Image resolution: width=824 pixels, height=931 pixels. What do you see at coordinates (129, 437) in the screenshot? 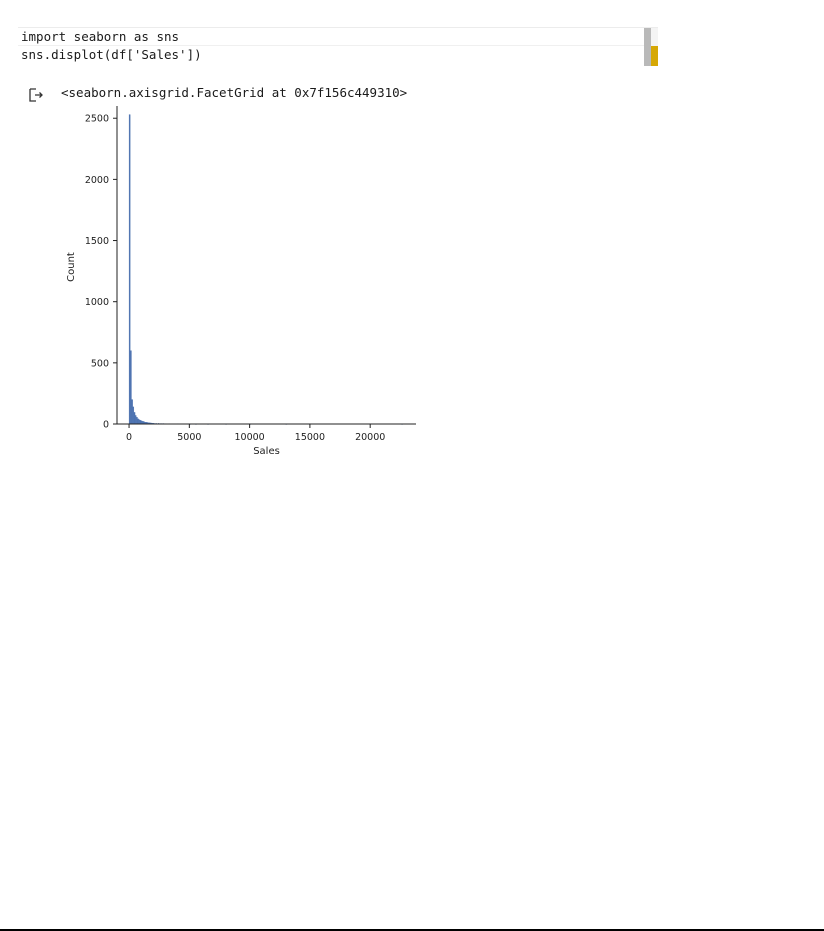
I see `x-tick-label: 0` at bounding box center [129, 437].